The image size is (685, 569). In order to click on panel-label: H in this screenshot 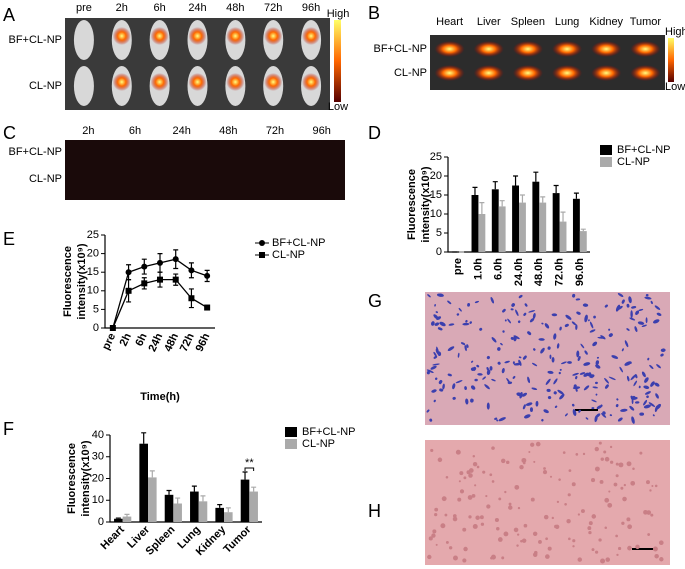, I will do `click(374, 511)`.